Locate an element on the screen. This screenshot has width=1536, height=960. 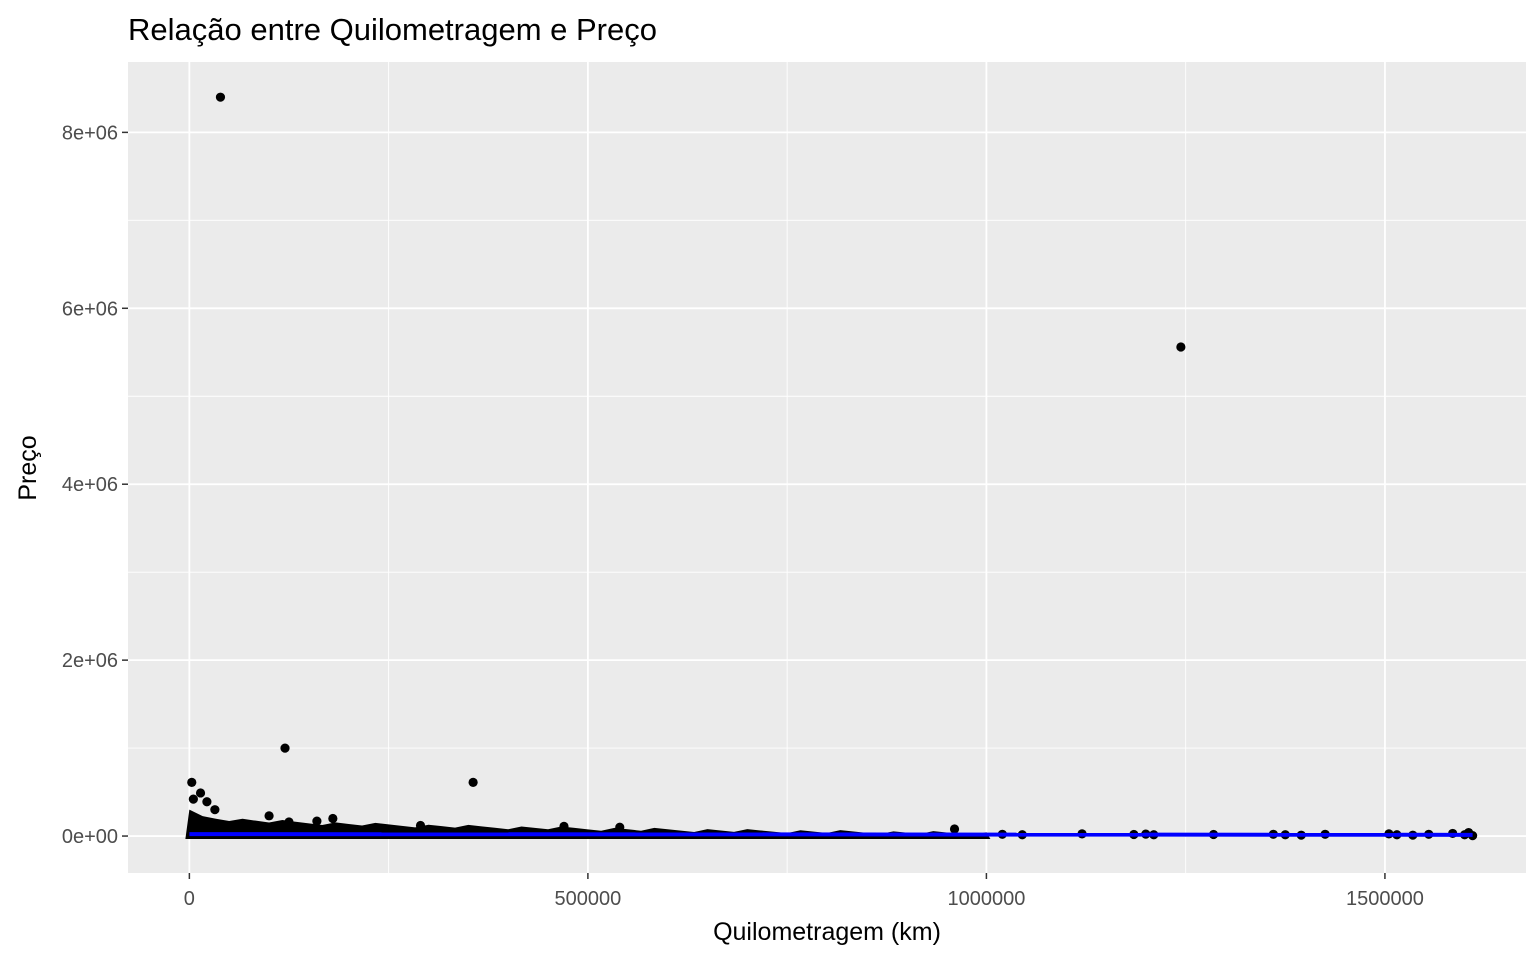
x-axis: 0 500000 1000000 1500000 is located at coordinates (804, 891).